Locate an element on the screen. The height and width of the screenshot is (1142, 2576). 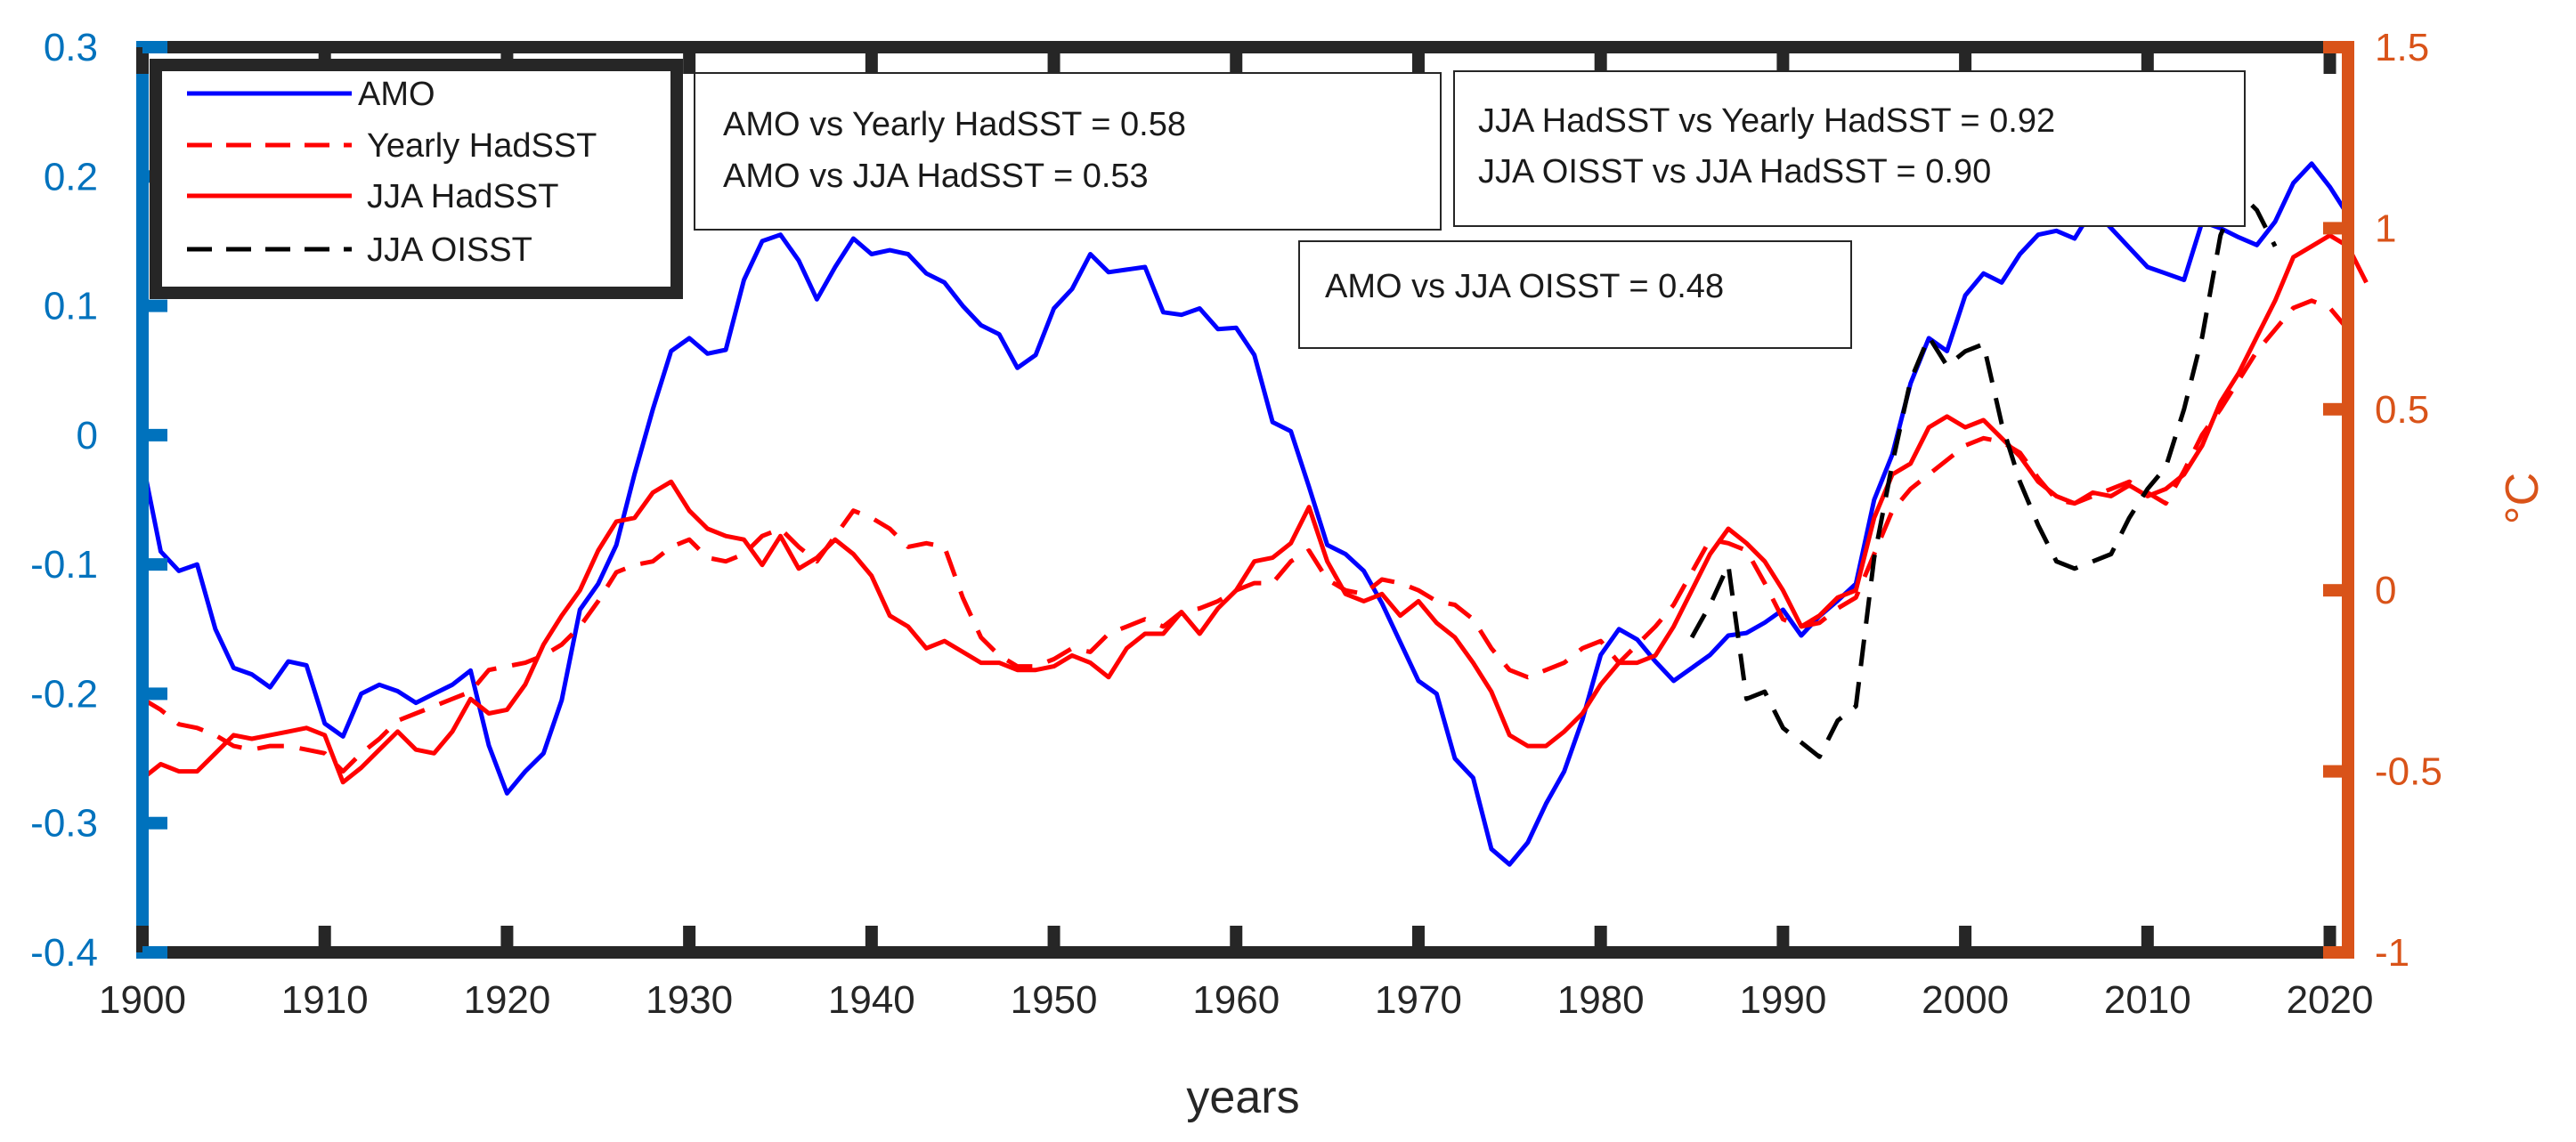
right-y-tick-label: 1.5 is located at coordinates (2402, 47).